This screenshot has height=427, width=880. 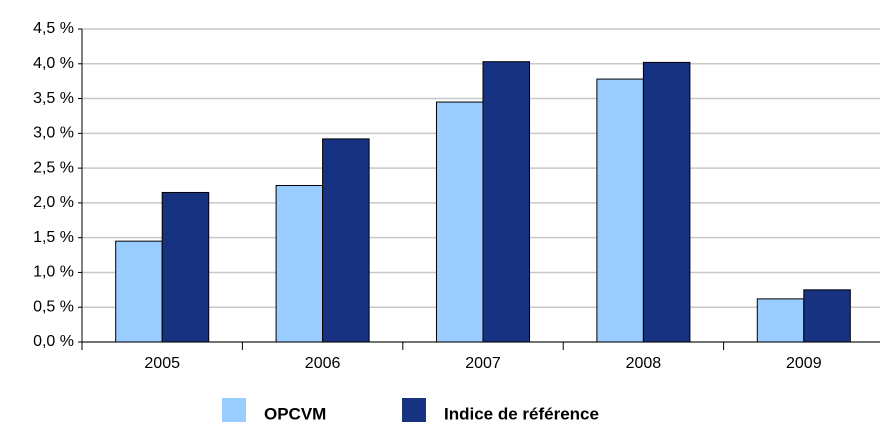 What do you see at coordinates (483, 363) in the screenshot?
I see `x-tick-label: 2007` at bounding box center [483, 363].